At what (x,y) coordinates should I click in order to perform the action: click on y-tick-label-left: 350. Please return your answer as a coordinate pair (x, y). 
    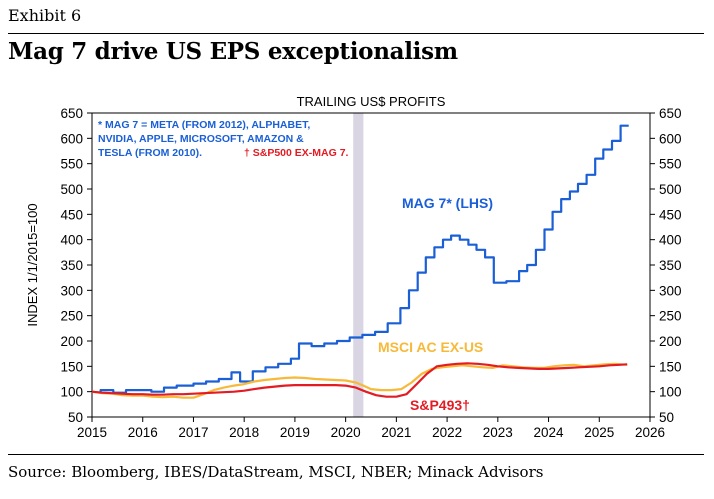
    Looking at the image, I should click on (71, 265).